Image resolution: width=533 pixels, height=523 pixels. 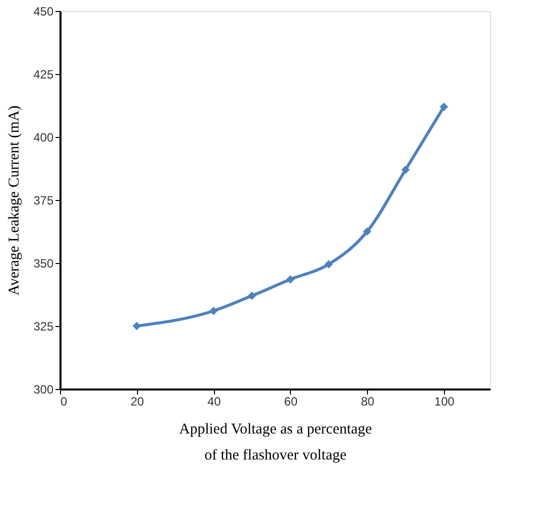 What do you see at coordinates (43, 389) in the screenshot?
I see `y-tick-label: 300` at bounding box center [43, 389].